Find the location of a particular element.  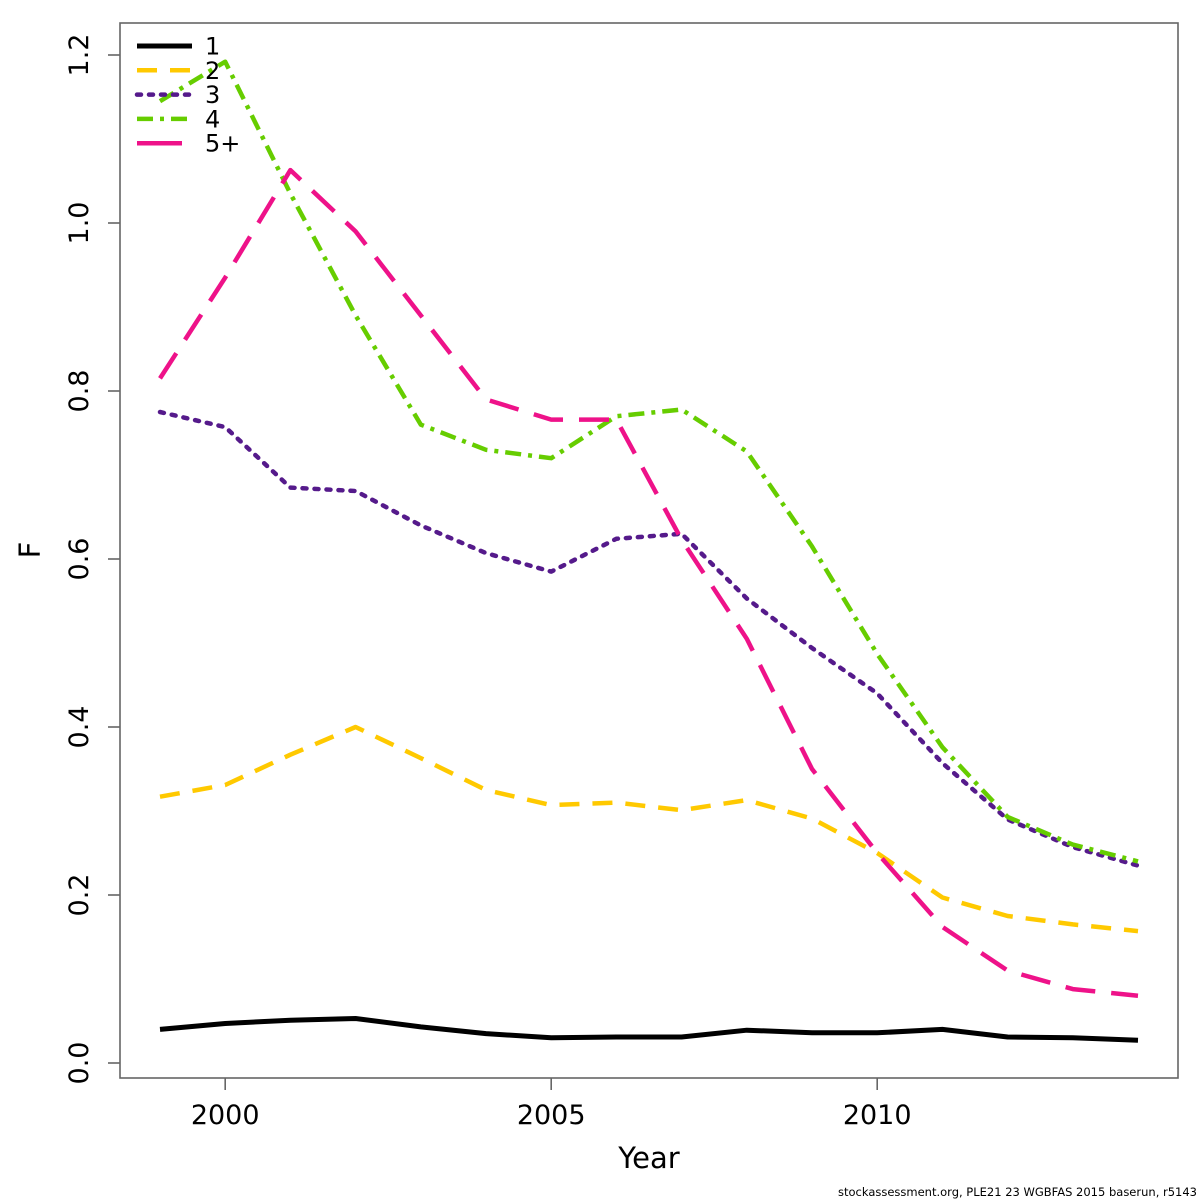

x-tick-label: 2005 is located at coordinates (551, 1115).